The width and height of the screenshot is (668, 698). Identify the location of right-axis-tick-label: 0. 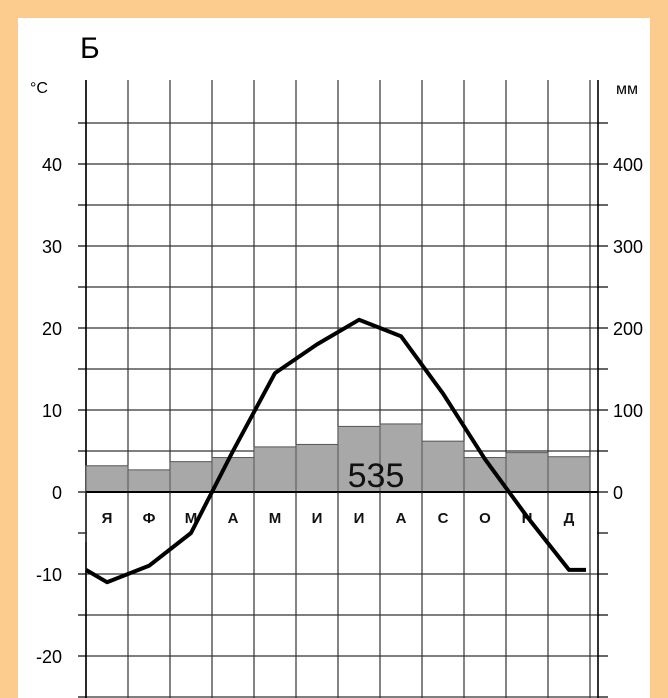
(618, 493).